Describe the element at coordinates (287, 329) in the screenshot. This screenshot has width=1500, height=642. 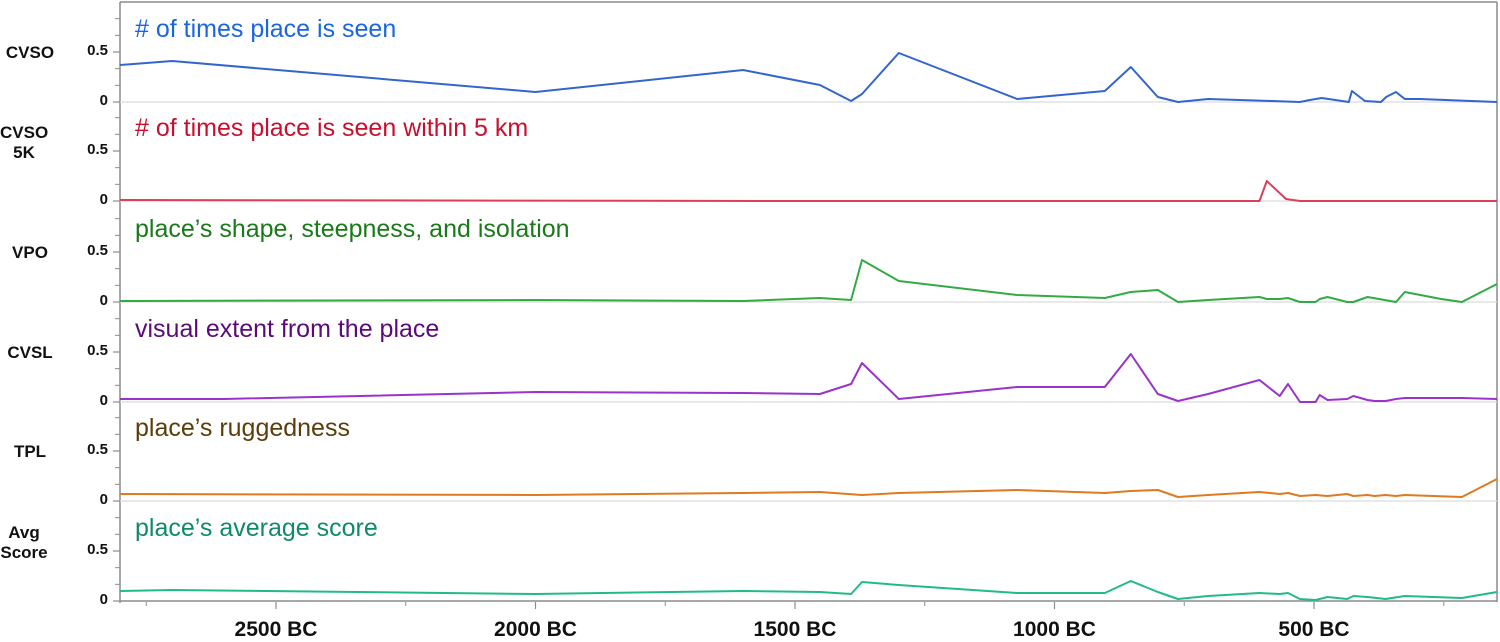
I see `series-title-cvsl: visual extent from the place` at that location.